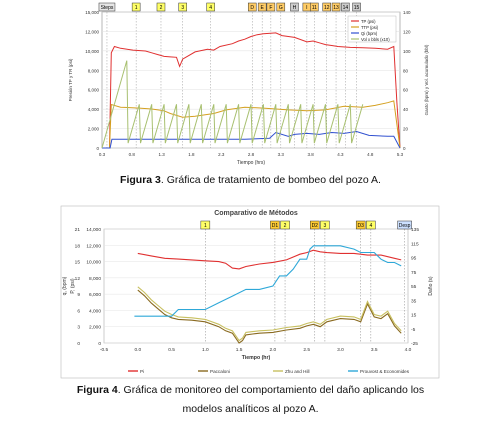 The width and height of the screenshot is (501, 427). Describe the element at coordinates (95, 328) in the screenshot. I see `y-tick-label-p: 2,000` at that location.